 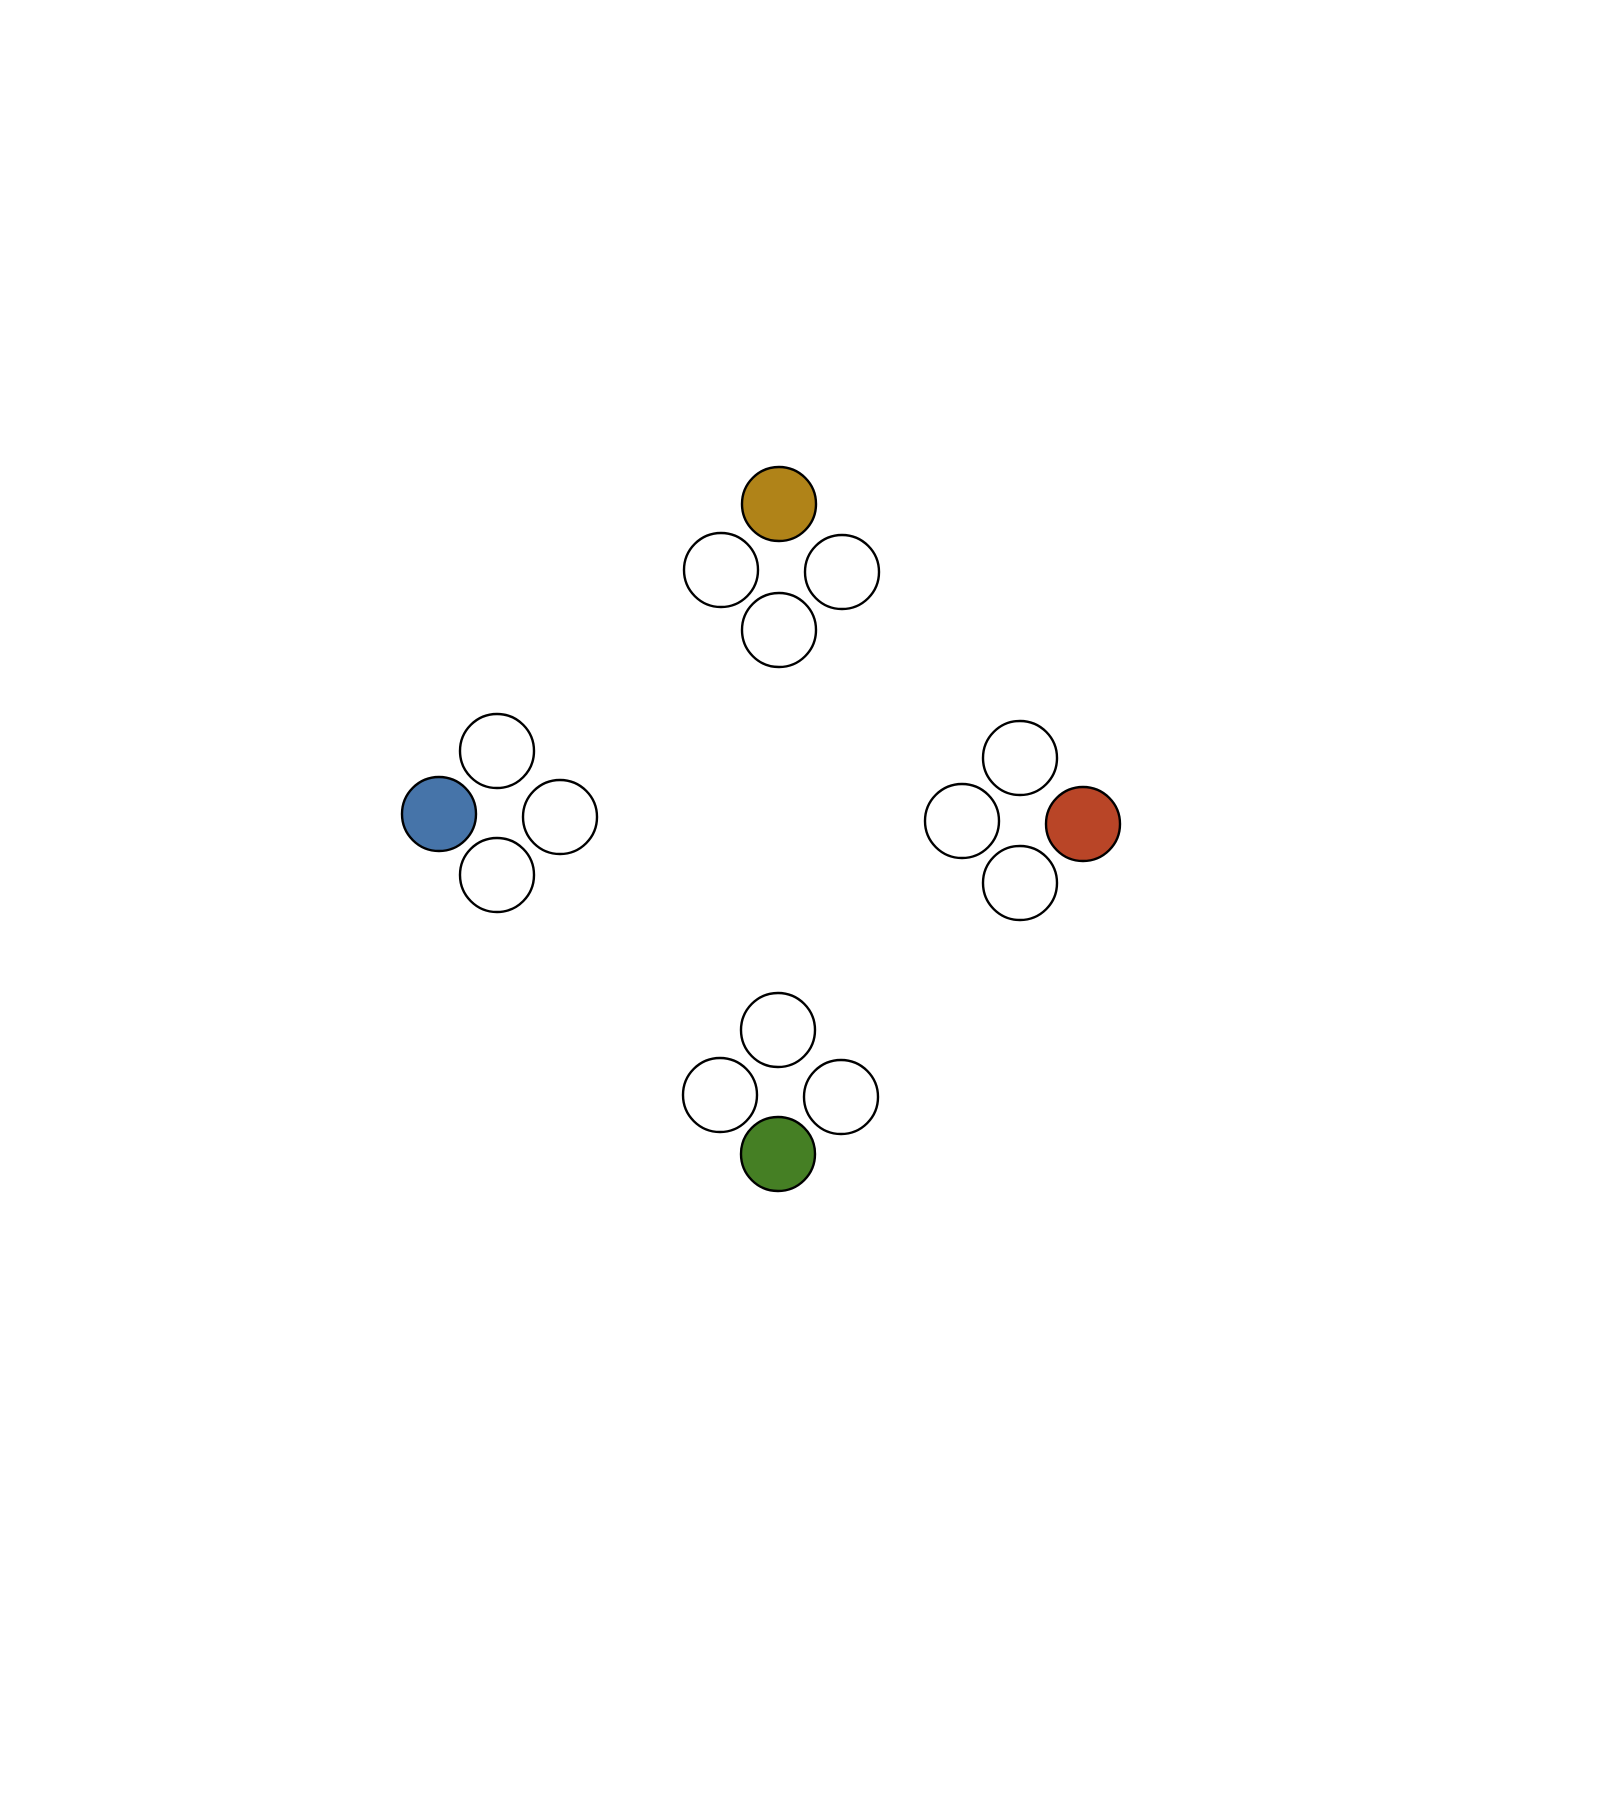 I want to click on circle-top-bottom-empty, so click(x=779, y=630).